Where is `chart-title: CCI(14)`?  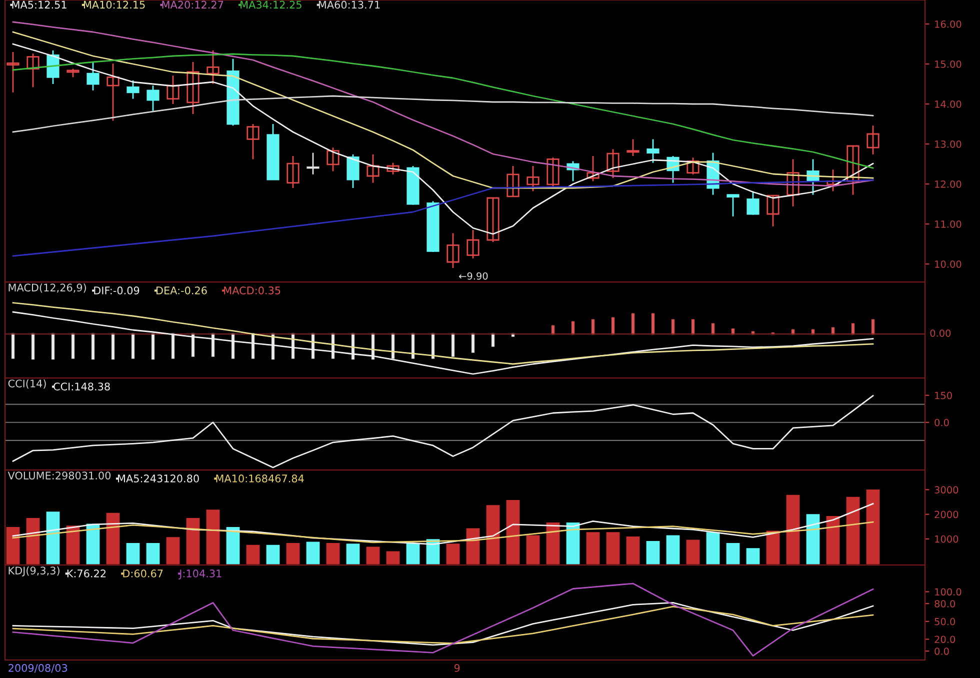 chart-title: CCI(14) is located at coordinates (27, 384).